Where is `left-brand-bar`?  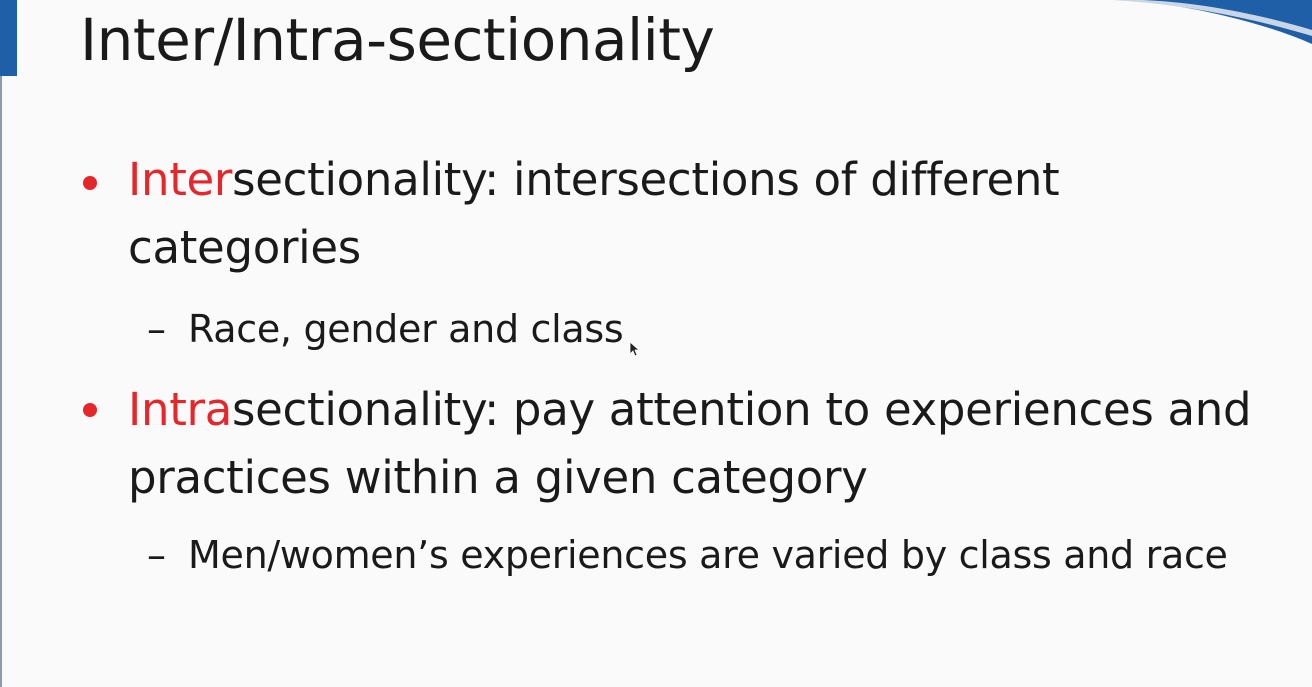
left-brand-bar is located at coordinates (8, 38).